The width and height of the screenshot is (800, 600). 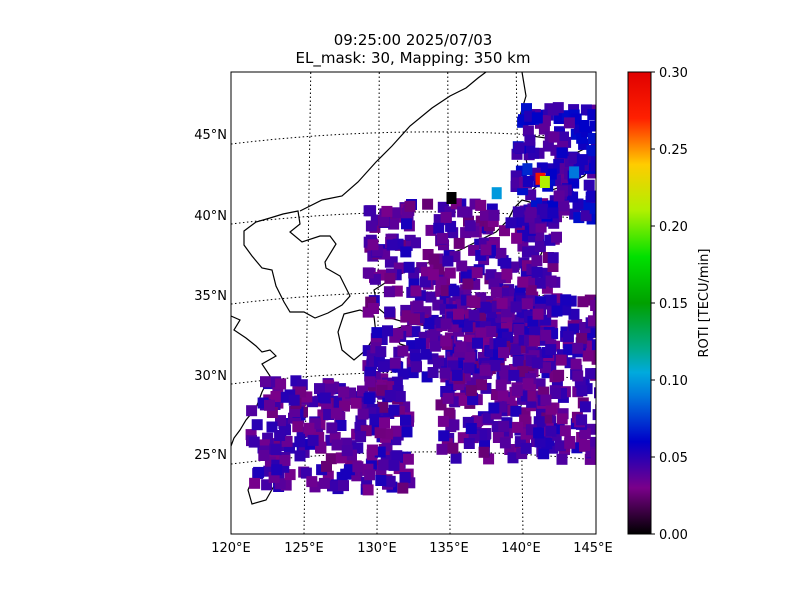 I want to click on x-tick-135: 135°E, so click(x=449, y=548).